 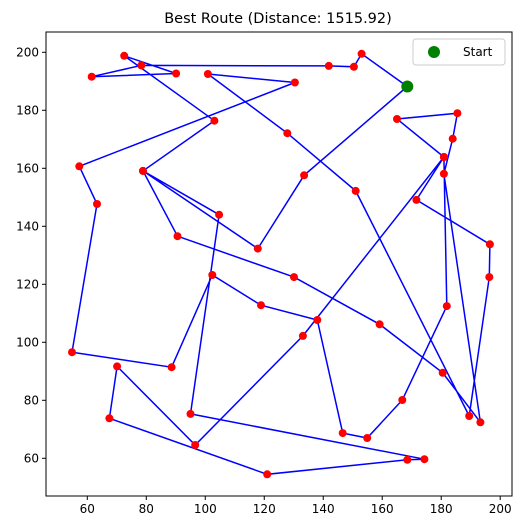 I want to click on y-tick-label: 100, so click(x=27, y=342).